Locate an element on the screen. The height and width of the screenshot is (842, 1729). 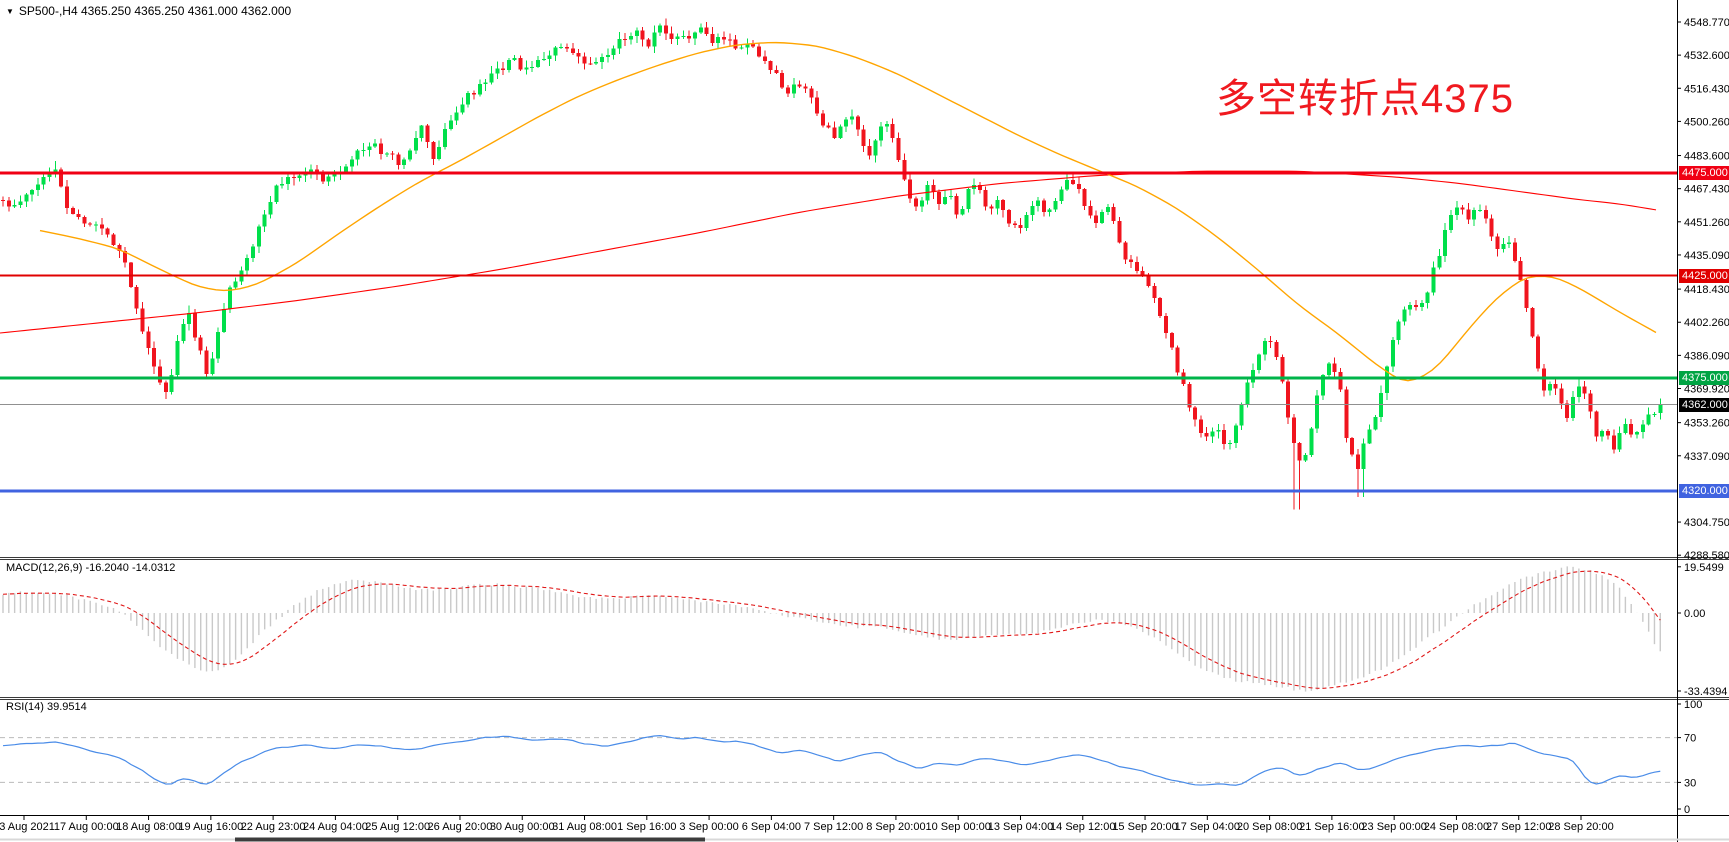
macd-signal-line is located at coordinates (831, 629).